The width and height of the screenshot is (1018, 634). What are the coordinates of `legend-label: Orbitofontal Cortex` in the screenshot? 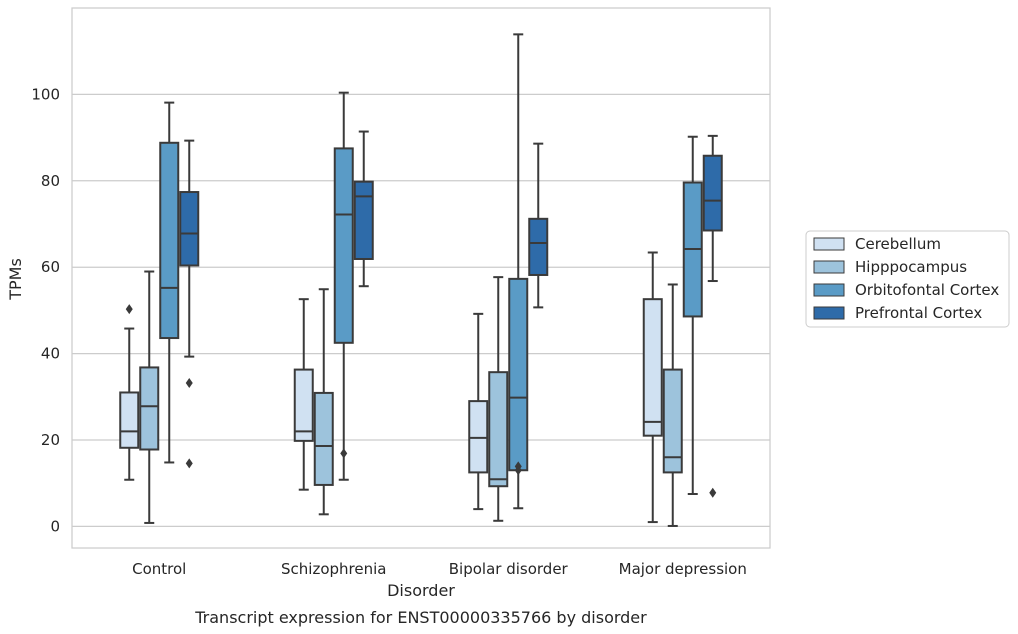 It's located at (927, 290).